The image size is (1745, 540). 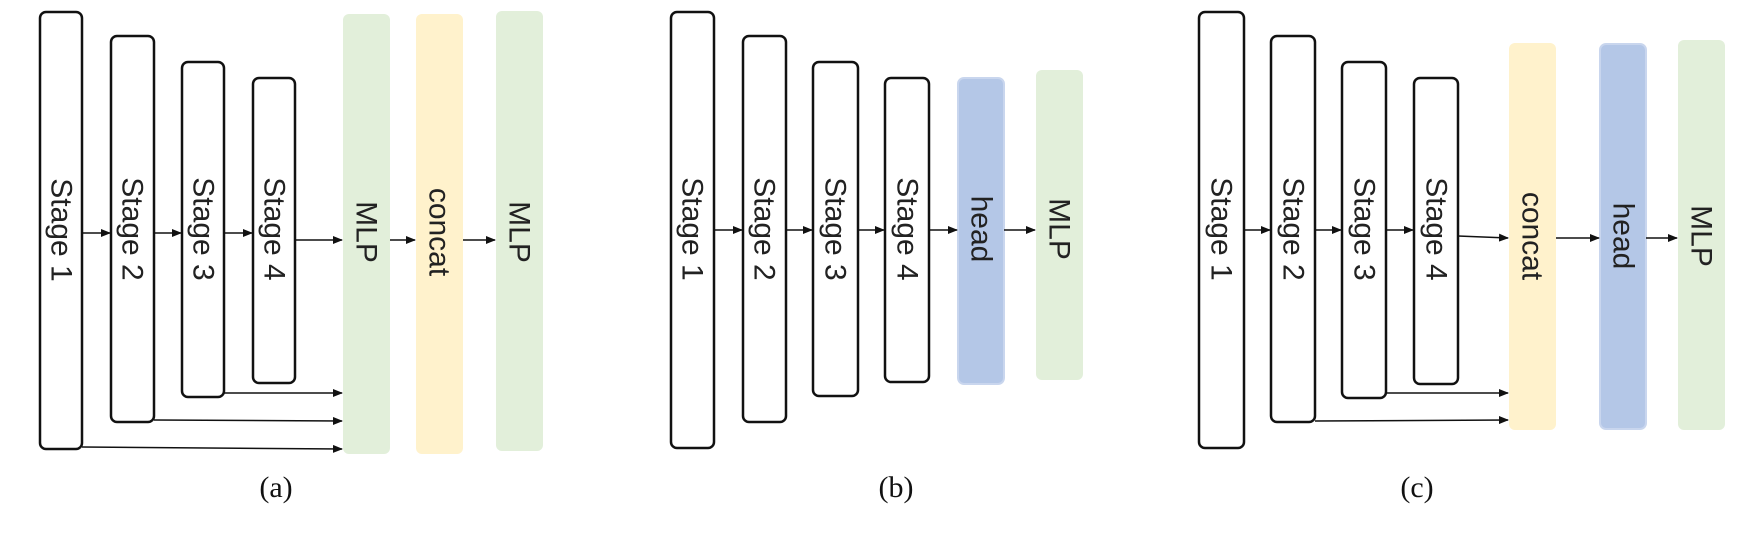 What do you see at coordinates (275, 487) in the screenshot?
I see `panel-a-caption: (a)` at bounding box center [275, 487].